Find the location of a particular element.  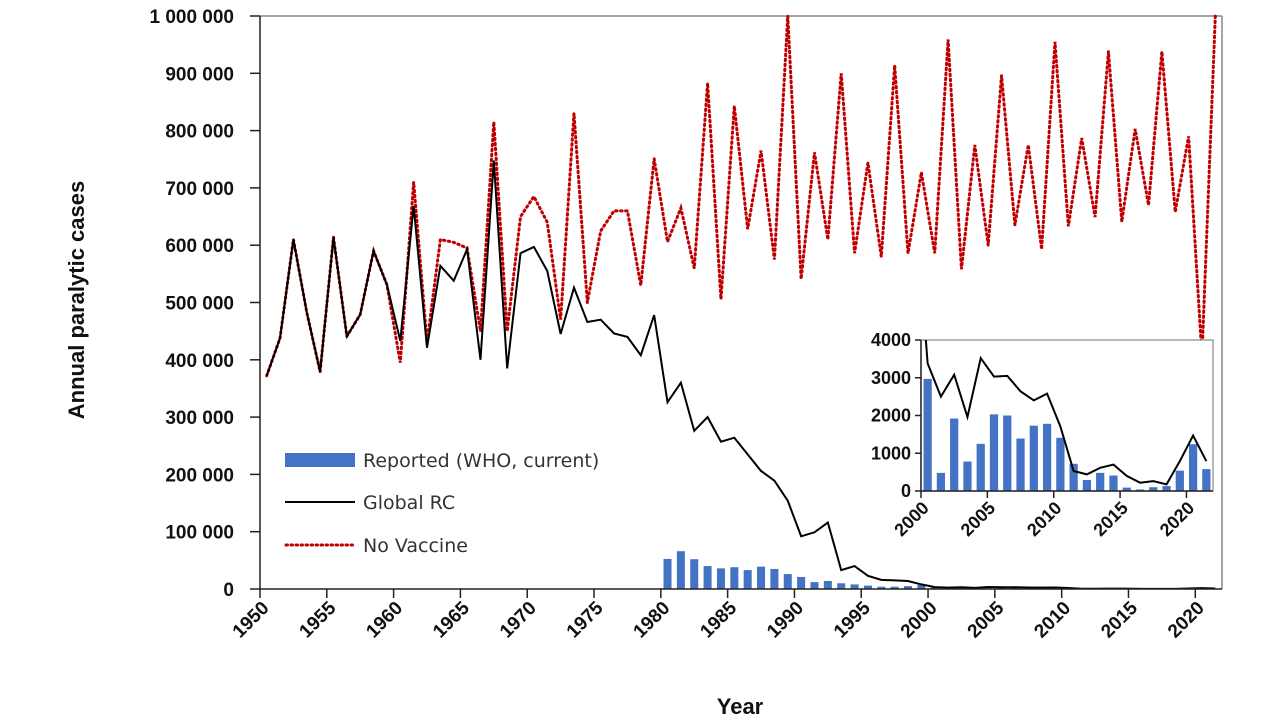

reported-bar-1996 is located at coordinates (881, 587).